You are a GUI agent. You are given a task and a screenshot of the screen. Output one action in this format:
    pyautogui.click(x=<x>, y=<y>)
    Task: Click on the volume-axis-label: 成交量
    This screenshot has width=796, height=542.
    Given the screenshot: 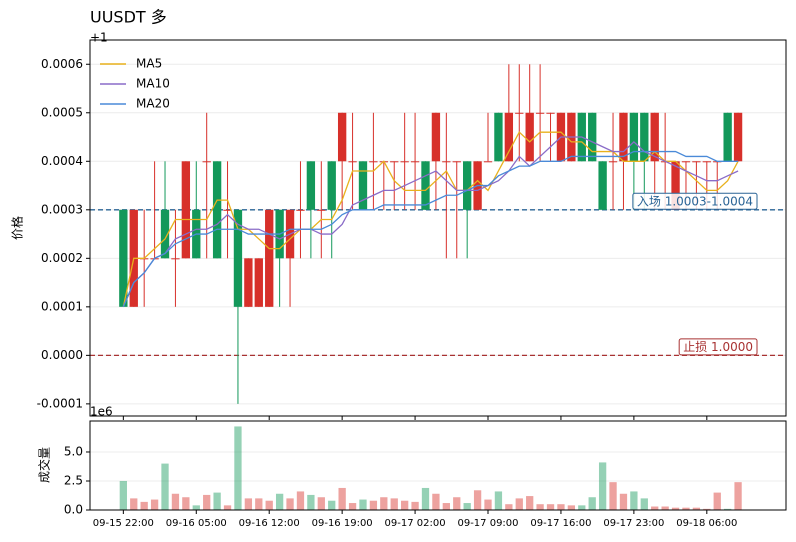 What is the action you would take?
    pyautogui.click(x=44, y=465)
    